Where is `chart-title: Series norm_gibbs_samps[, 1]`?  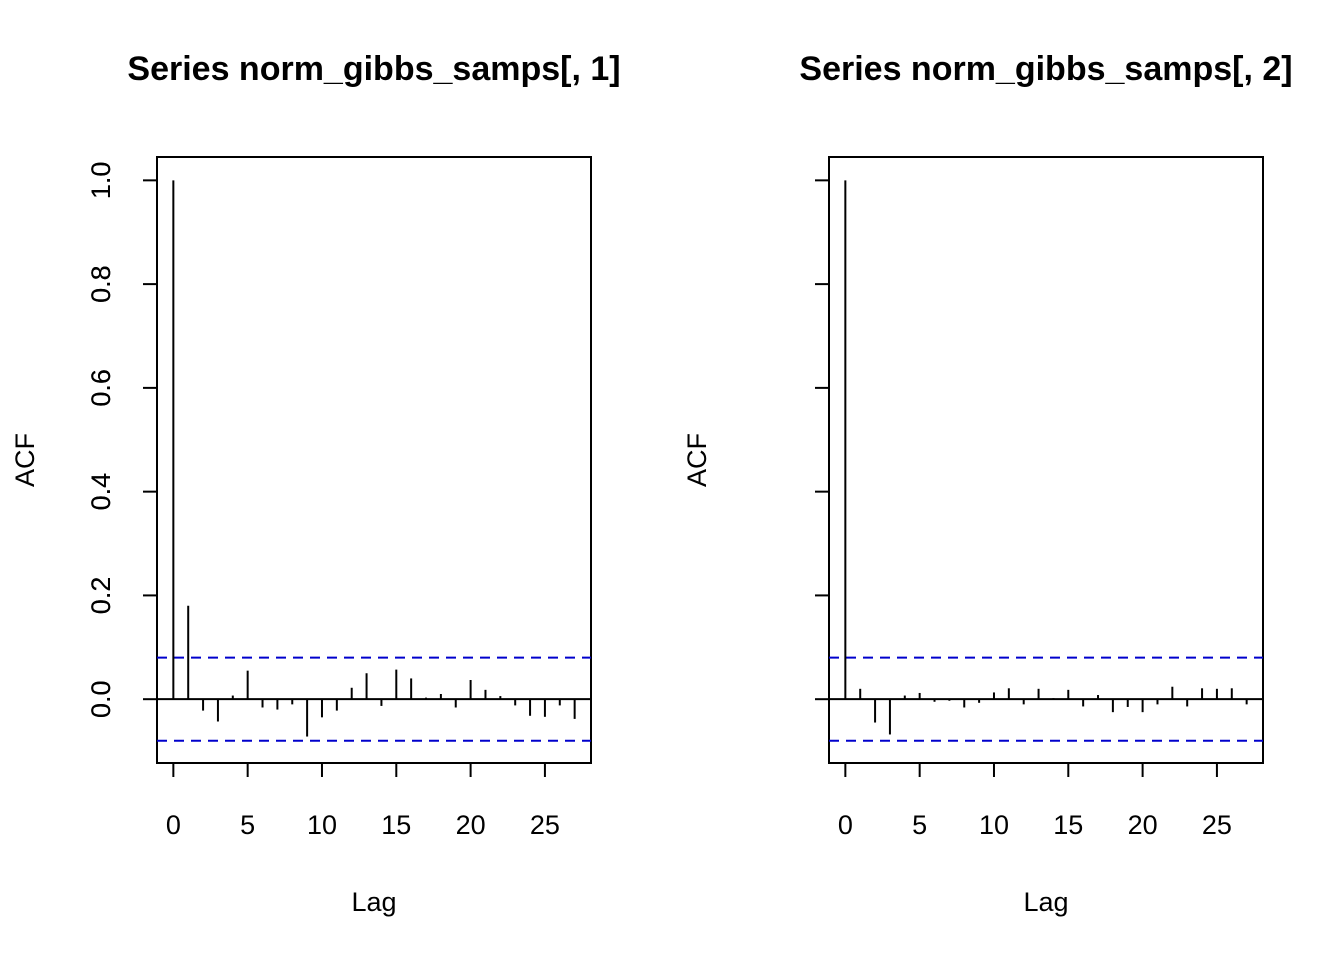 chart-title: Series norm_gibbs_samps[, 1] is located at coordinates (373, 69).